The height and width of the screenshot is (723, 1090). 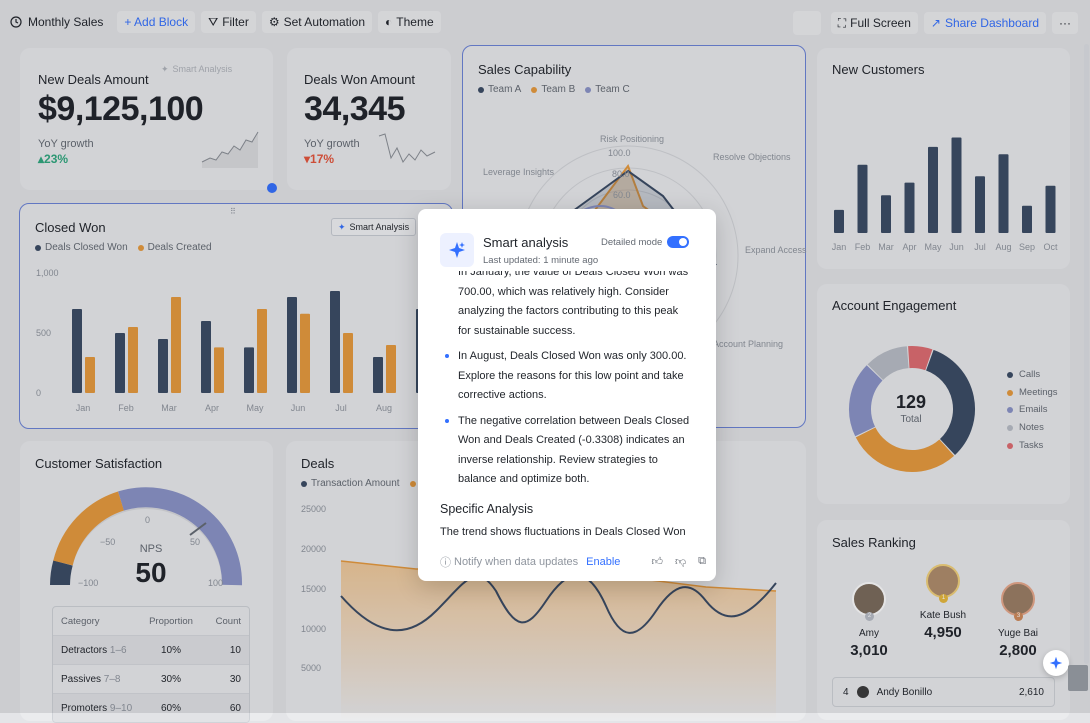 I want to click on gauge-promoters-segment, so click(x=180, y=536).